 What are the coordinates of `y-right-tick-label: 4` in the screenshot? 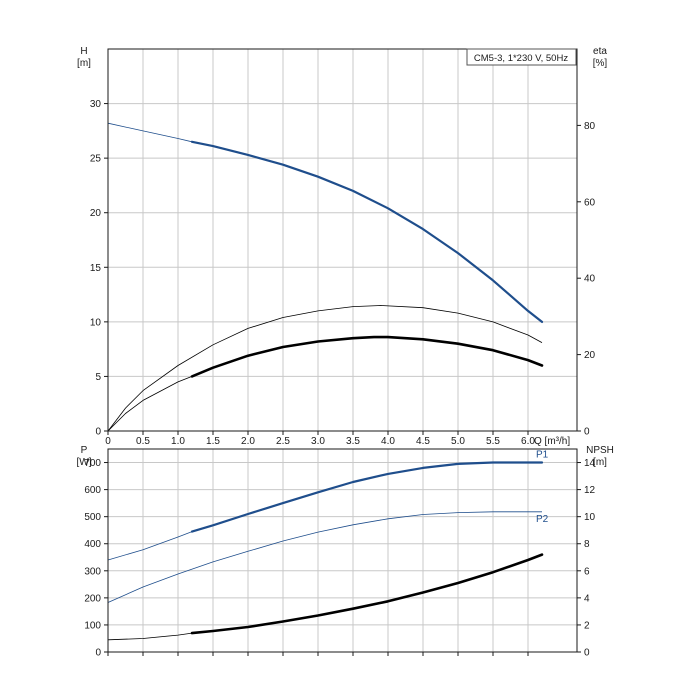 It's located at (587, 598).